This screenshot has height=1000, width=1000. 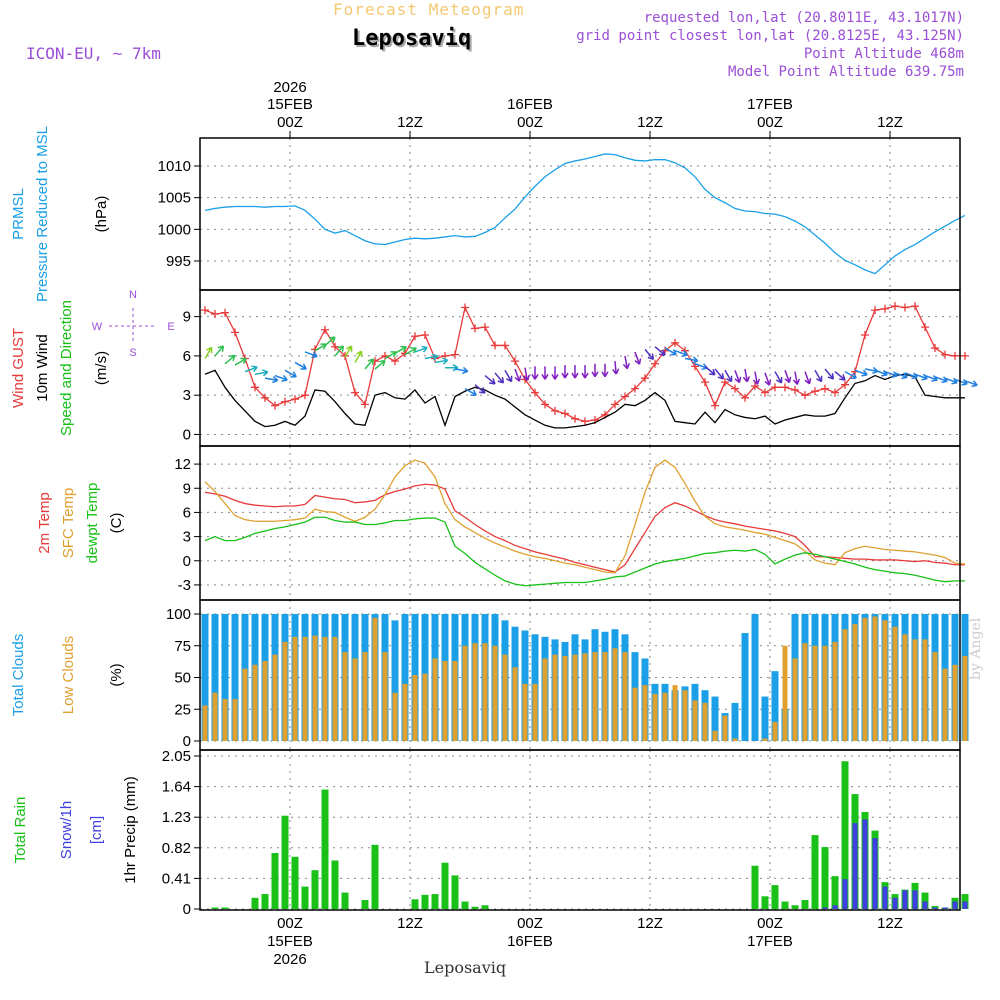 I want to click on panel-frame, so click(x=580, y=523).